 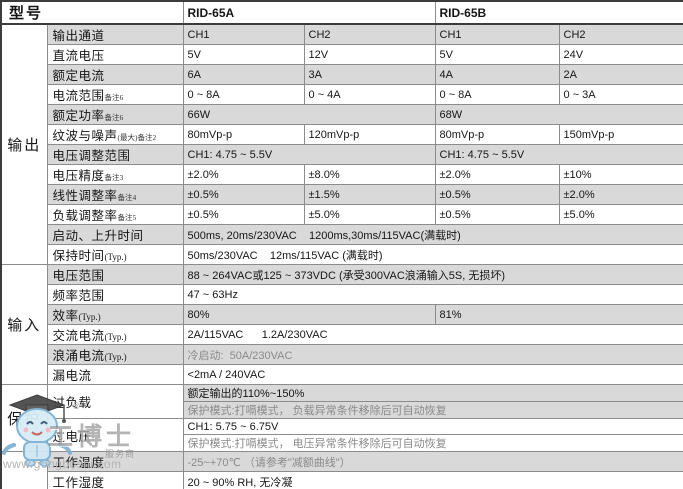 I want to click on spec-value: 6A, so click(x=243, y=74).